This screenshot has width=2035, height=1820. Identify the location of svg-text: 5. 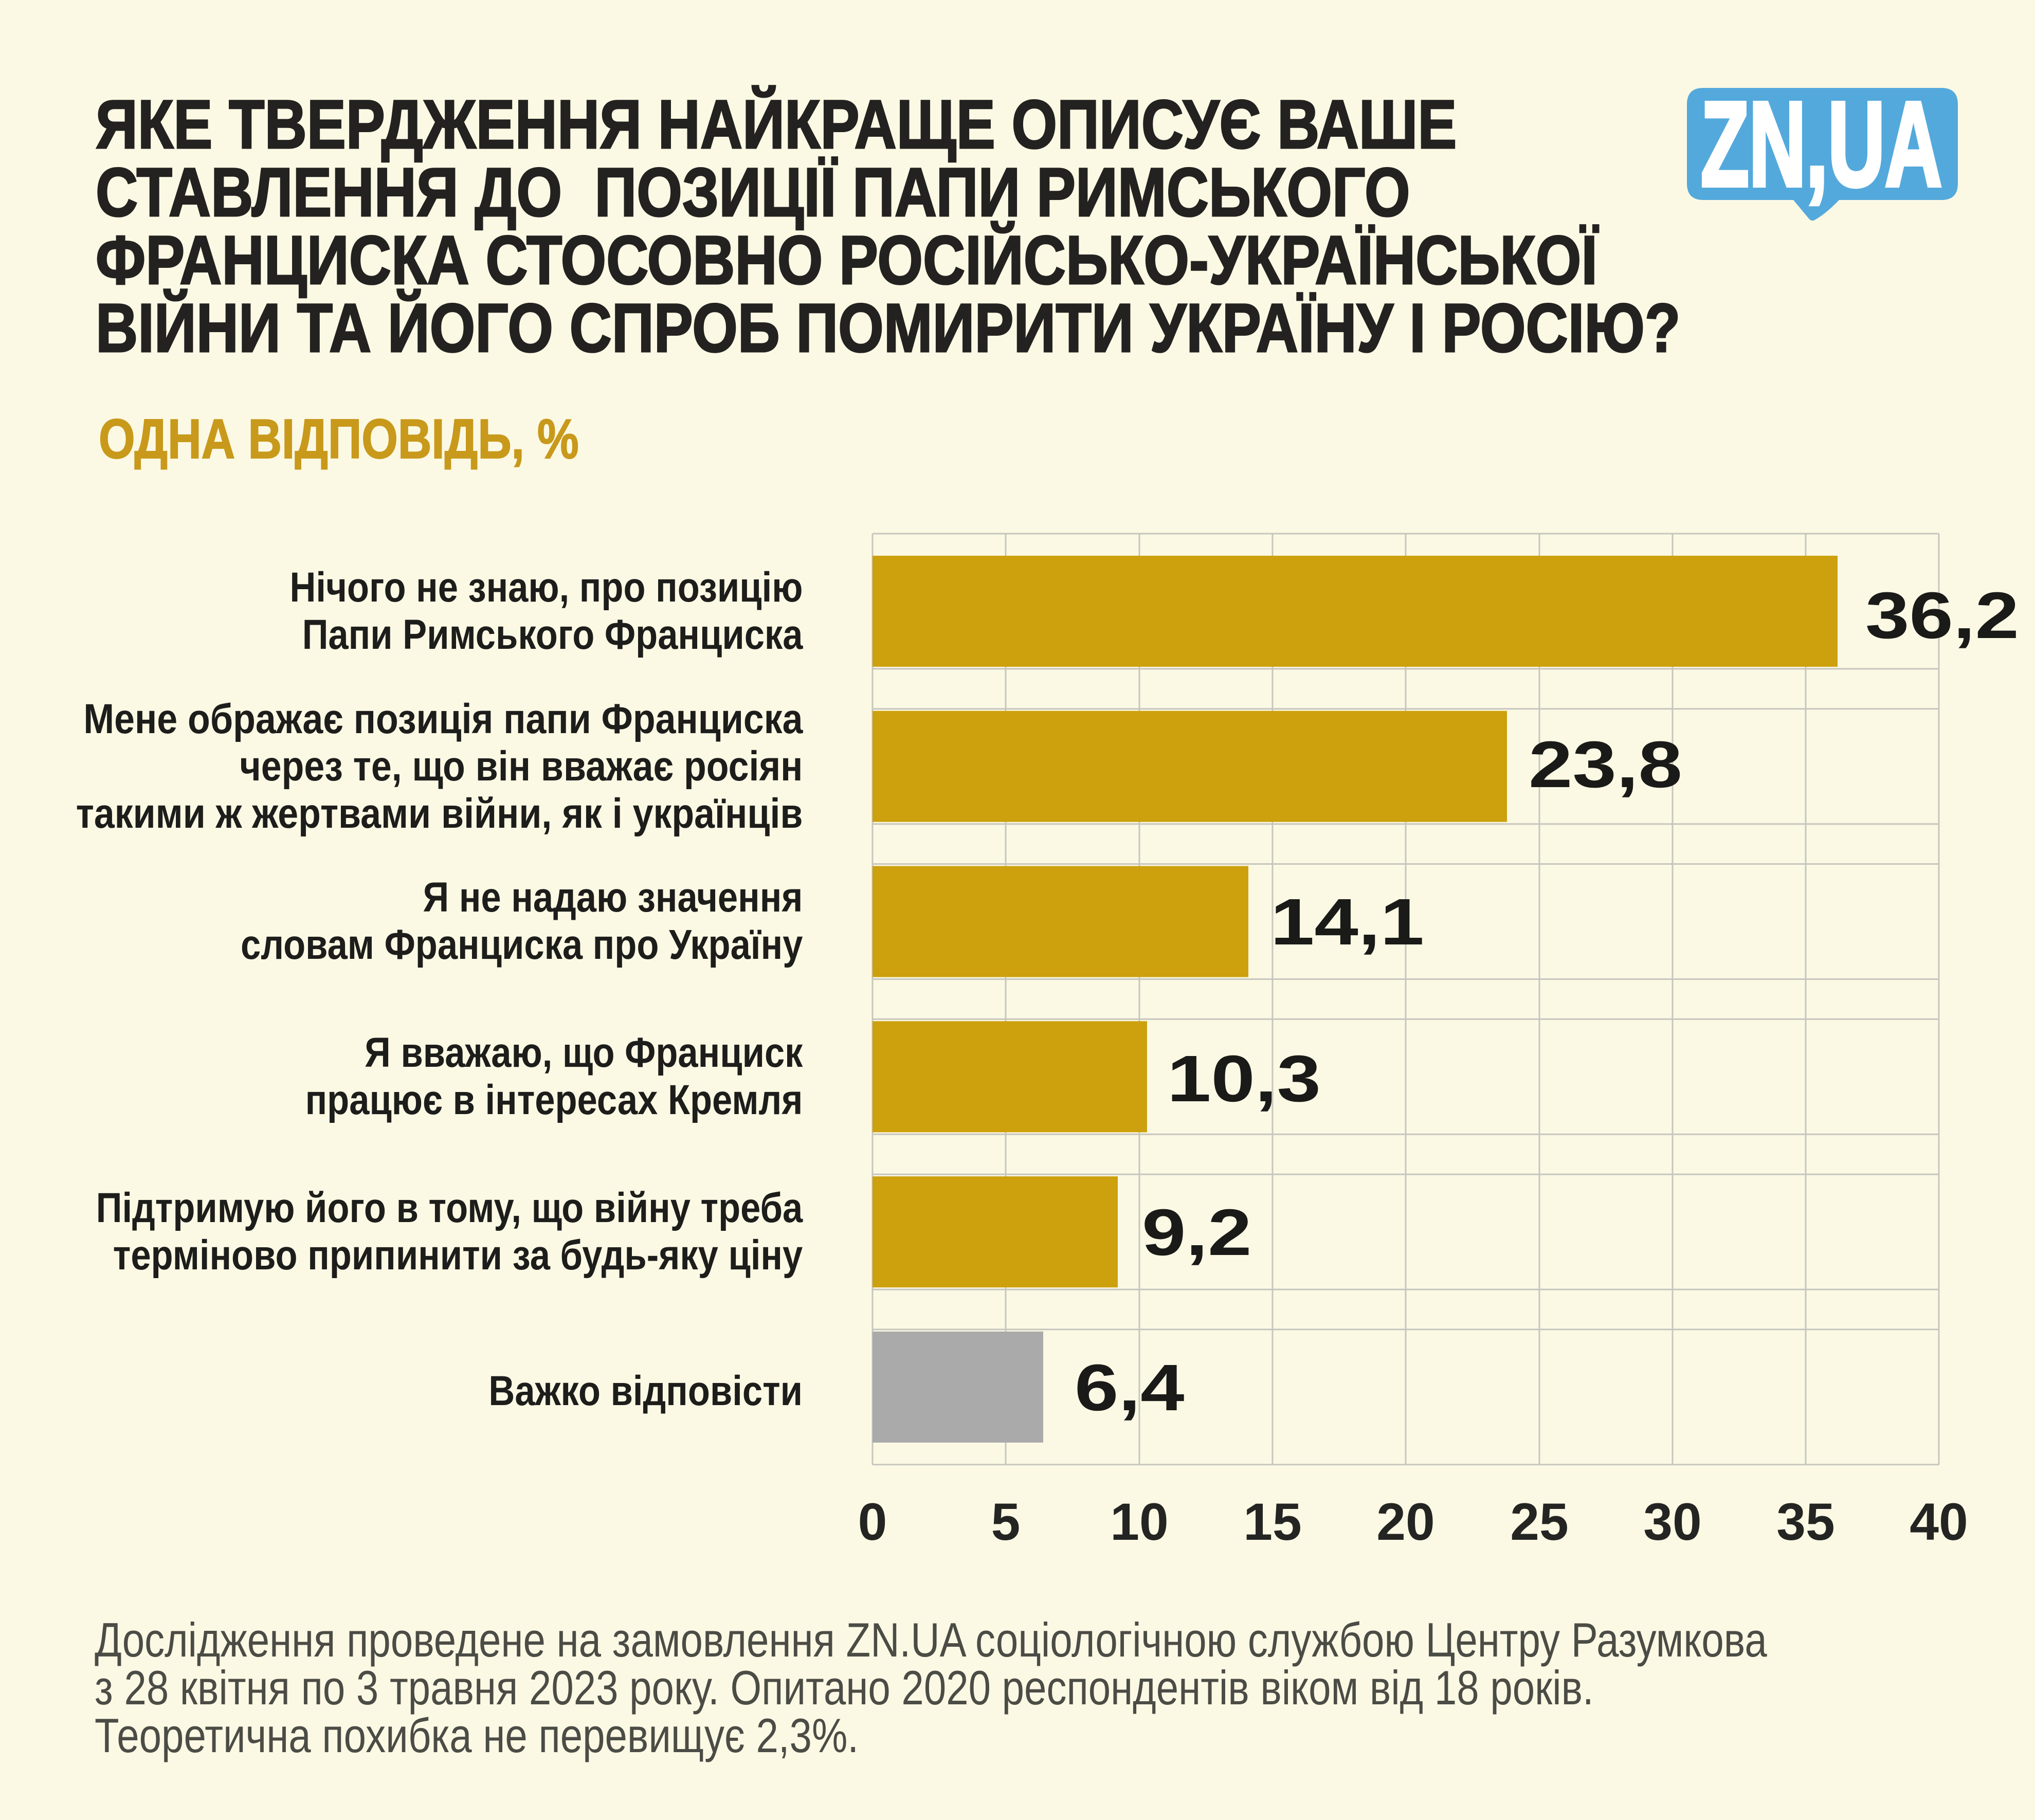
(1006, 1522).